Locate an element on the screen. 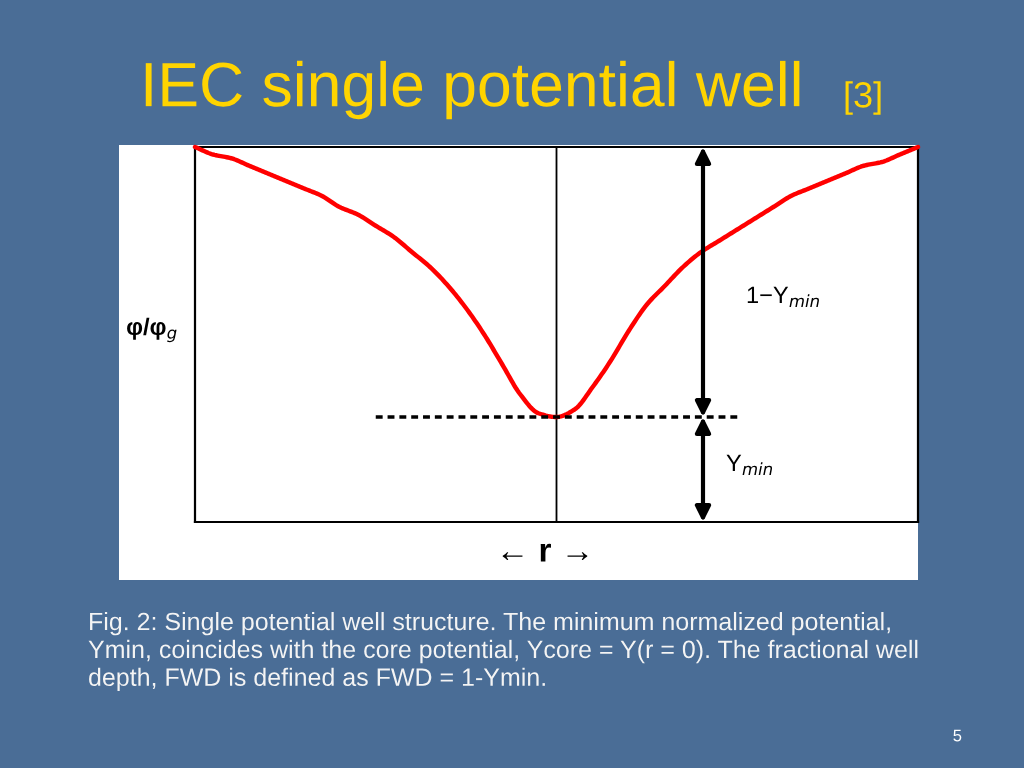 The width and height of the screenshot is (1024, 768). text: 5 is located at coordinates (957, 735).